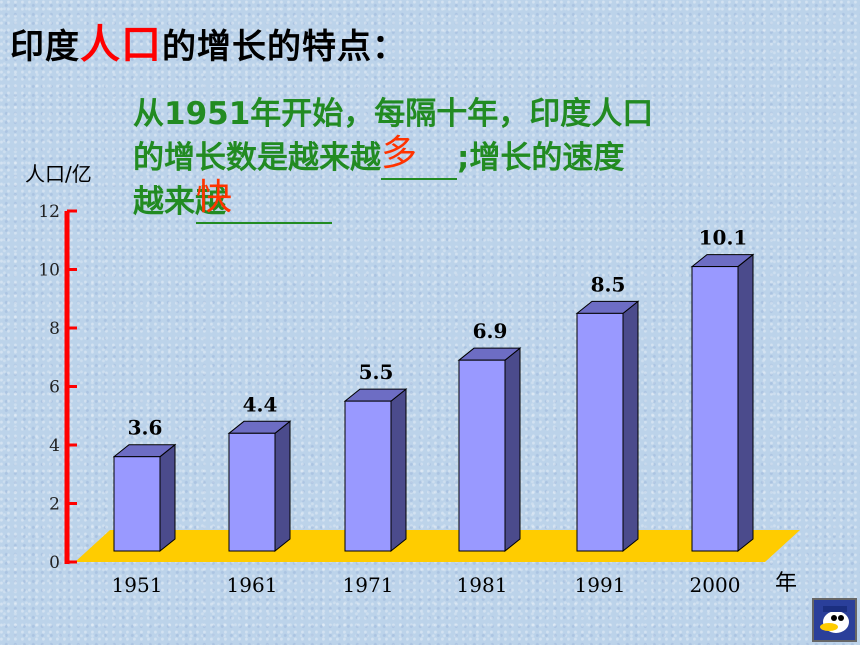 This screenshot has height=645, width=860. What do you see at coordinates (137, 585) in the screenshot?
I see `x-category-label: 1951` at bounding box center [137, 585].